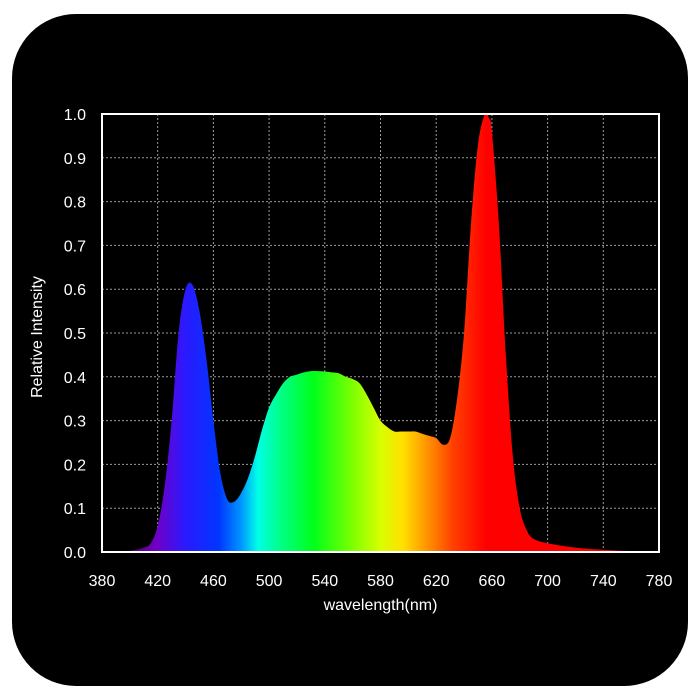 Image resolution: width=700 pixels, height=700 pixels. I want to click on x-tick-label: 700, so click(547, 581).